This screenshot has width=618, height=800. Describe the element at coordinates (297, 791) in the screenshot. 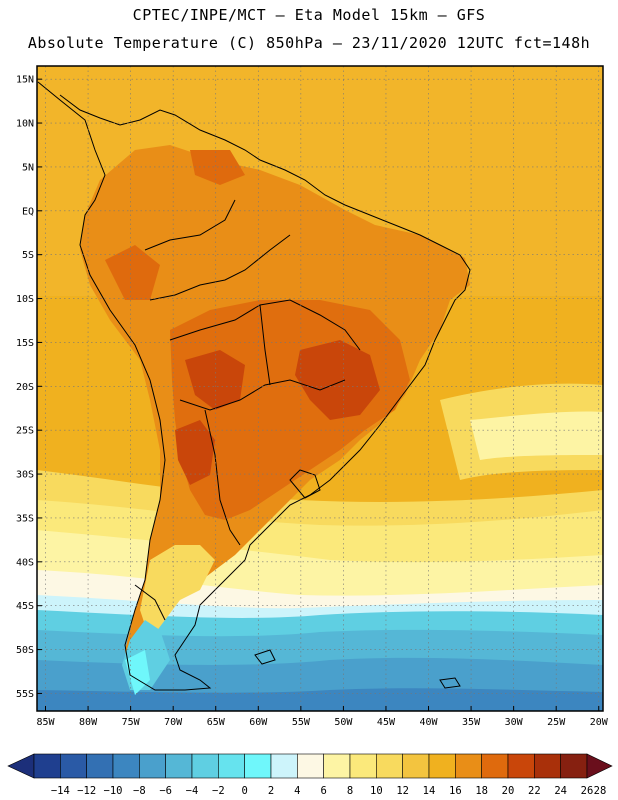

I see `colorbar-label: 4` at that location.